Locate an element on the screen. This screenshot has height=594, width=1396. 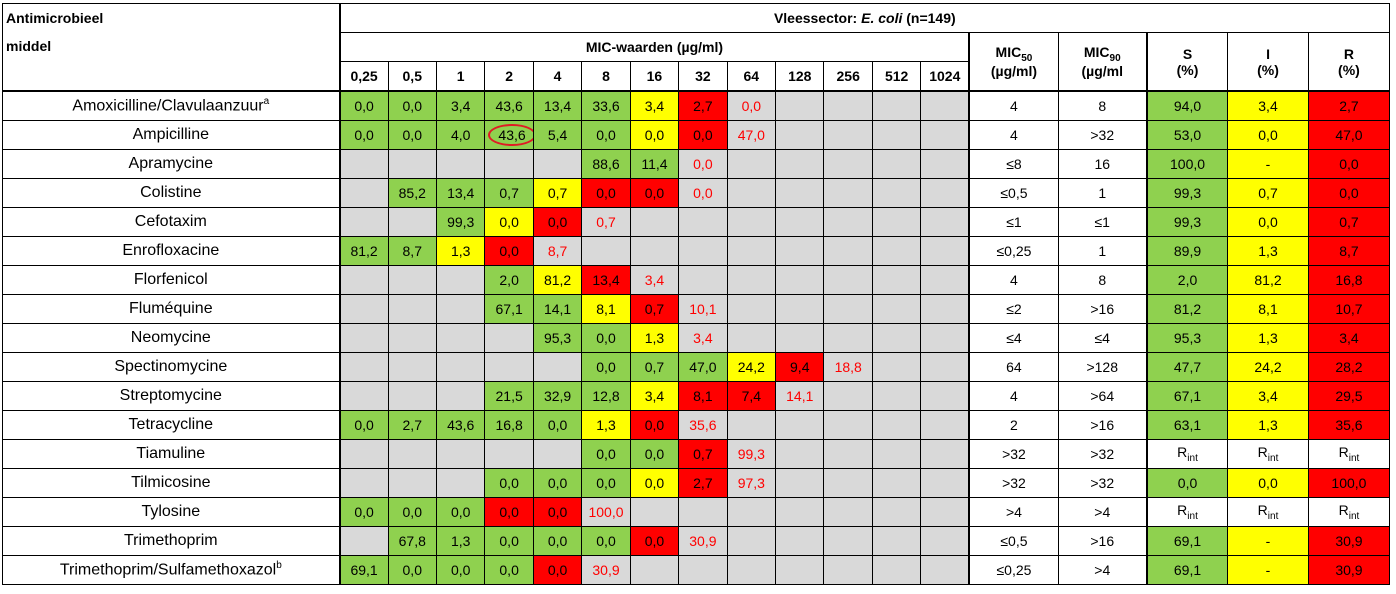
r-value: 10,7 is located at coordinates (1349, 309).